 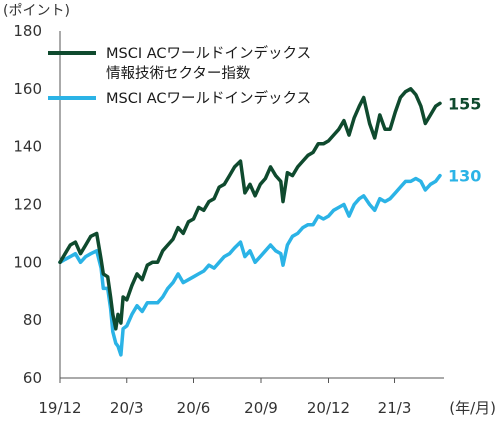 What do you see at coordinates (36, 11) in the screenshot?
I see `y-axis-unit-label: (ポイント)` at bounding box center [36, 11].